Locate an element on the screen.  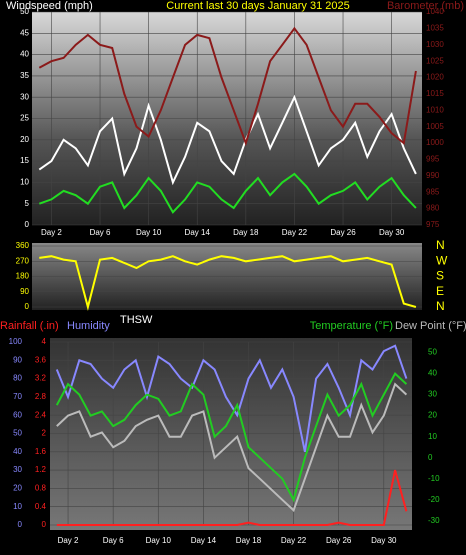
y3-tick-label: 1.6 is located at coordinates (41, 451).